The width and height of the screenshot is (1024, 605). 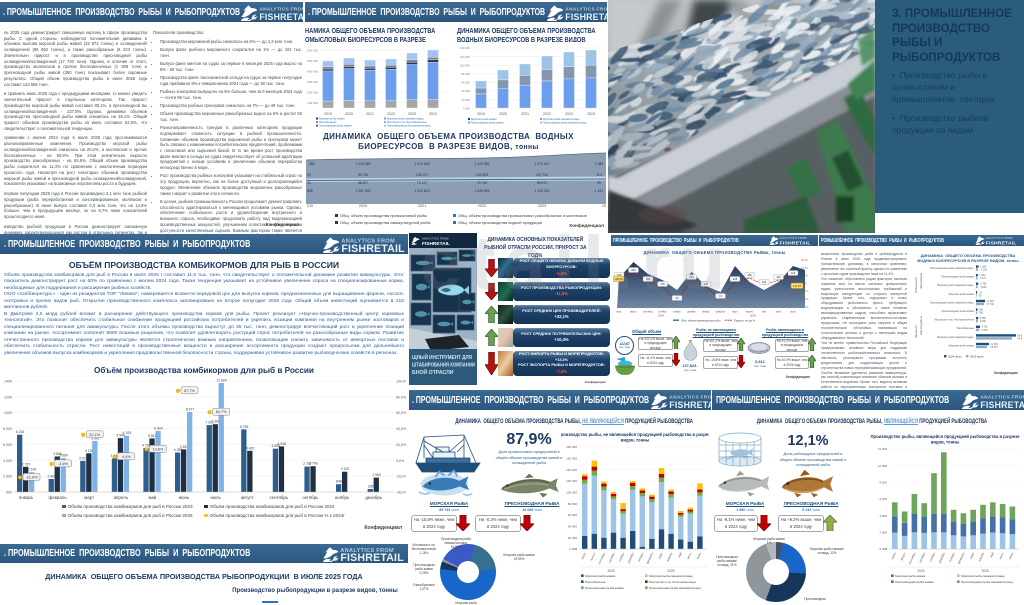 What do you see at coordinates (26, 464) in the screenshot?
I see `svg-text: 2 737` at bounding box center [26, 464].